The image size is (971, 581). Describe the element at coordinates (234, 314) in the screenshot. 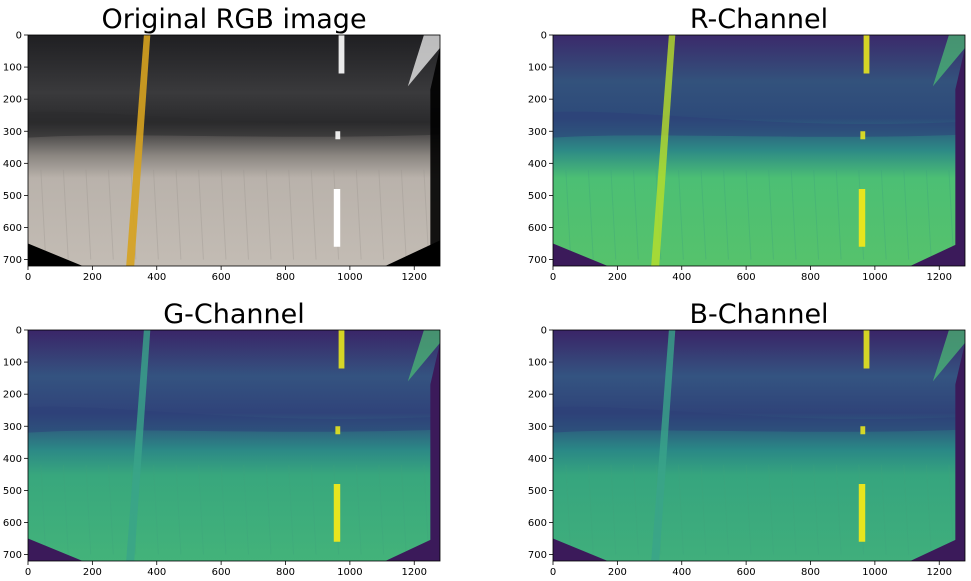

I see `panel-title: G-Channel` at that location.